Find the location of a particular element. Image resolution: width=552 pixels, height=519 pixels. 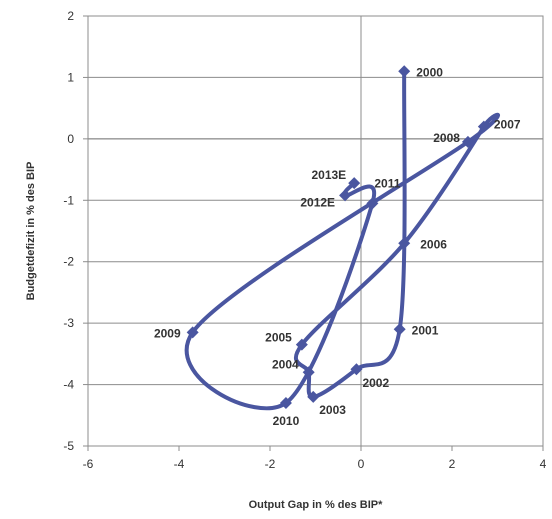

y-tick-label: -1 is located at coordinates (68, 200).